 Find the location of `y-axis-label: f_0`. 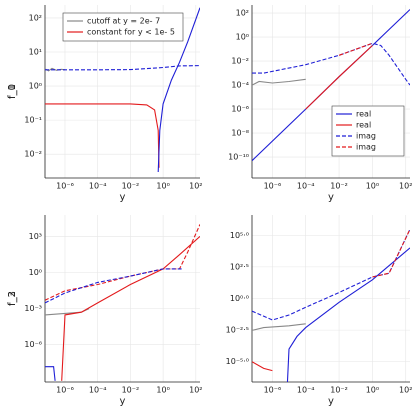

y-axis-label: f_0 is located at coordinates (12, 91).